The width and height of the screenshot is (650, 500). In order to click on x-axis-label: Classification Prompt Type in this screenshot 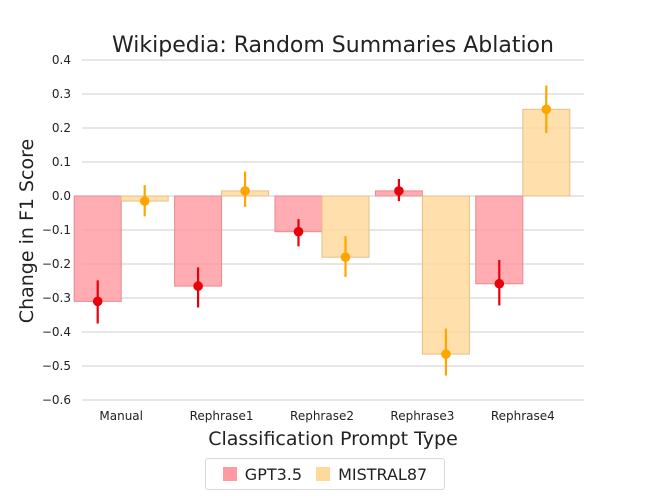, I will do `click(333, 439)`.